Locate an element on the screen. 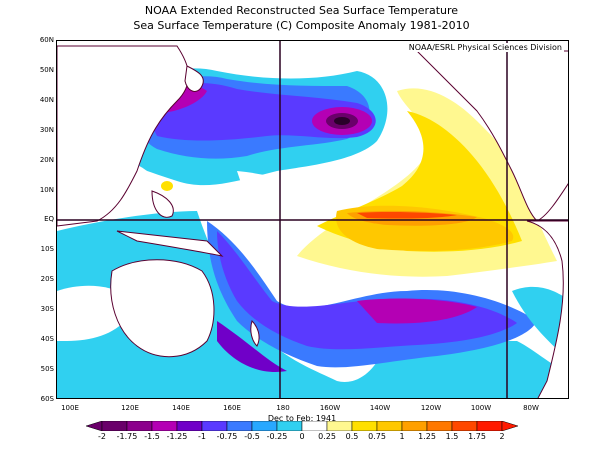 The image size is (603, 452). lat-tick-label: 40N is located at coordinates (46, 99).